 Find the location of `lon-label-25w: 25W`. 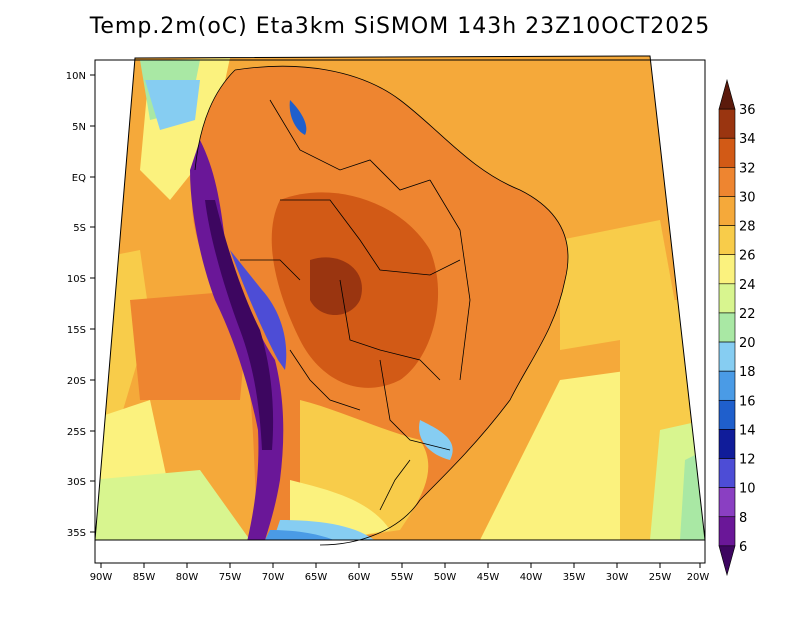

lon-label-25w: 25W is located at coordinates (660, 577).